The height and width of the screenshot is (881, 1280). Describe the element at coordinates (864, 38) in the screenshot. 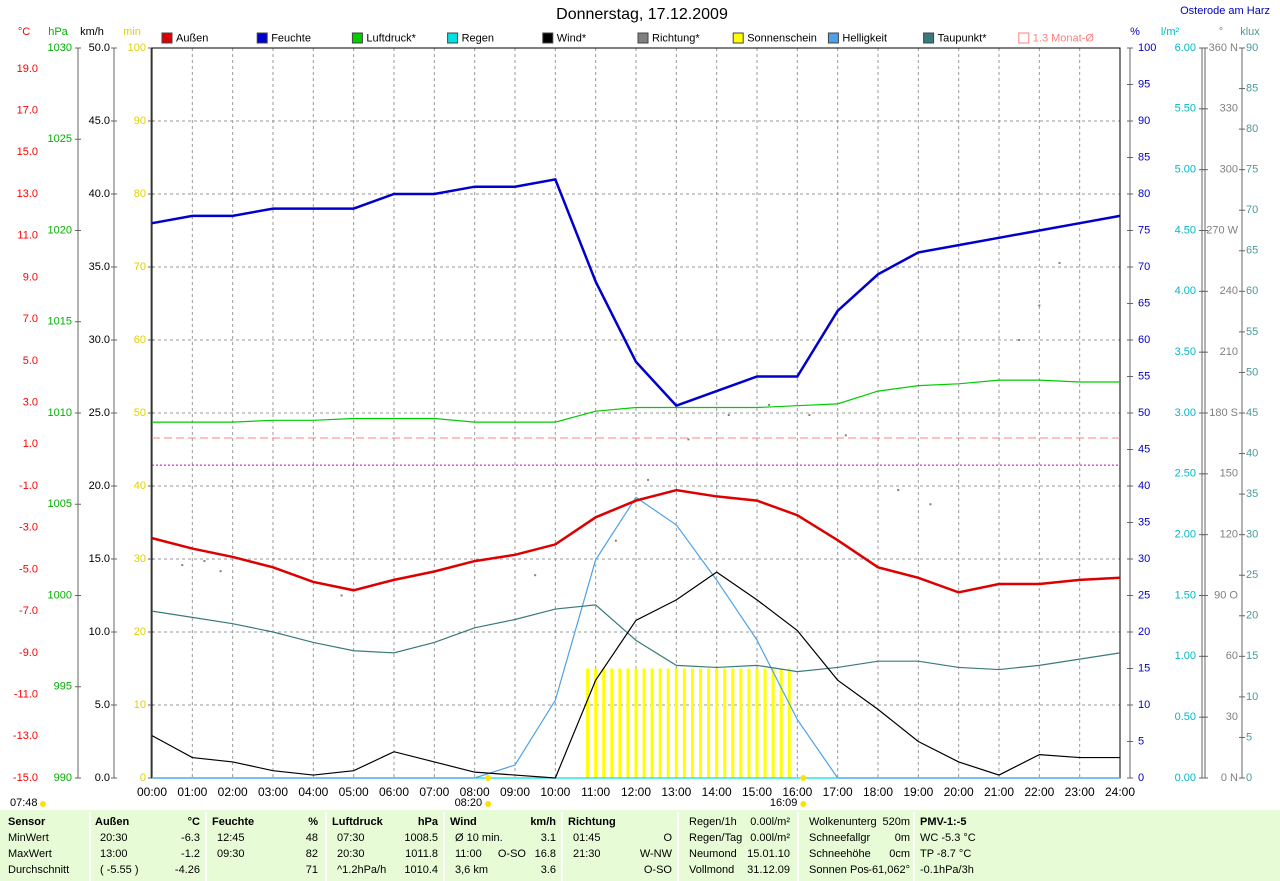

I see `legend-label: Helligkeit` at that location.